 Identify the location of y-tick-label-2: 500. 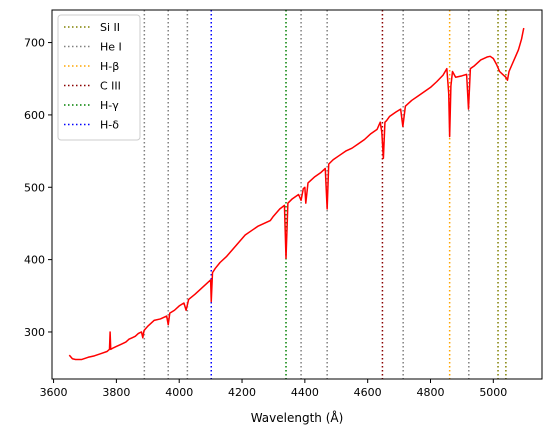
(34, 187).